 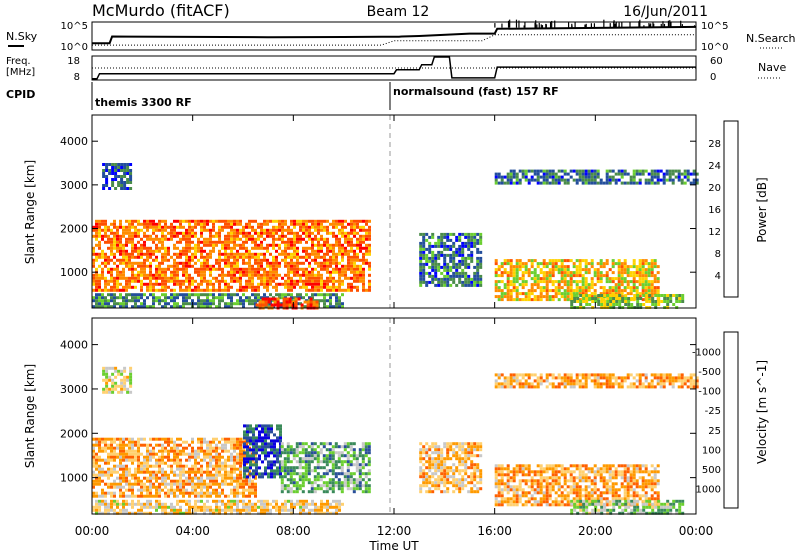 I want to click on freq-unit-label: [MHz], so click(x=20, y=72).